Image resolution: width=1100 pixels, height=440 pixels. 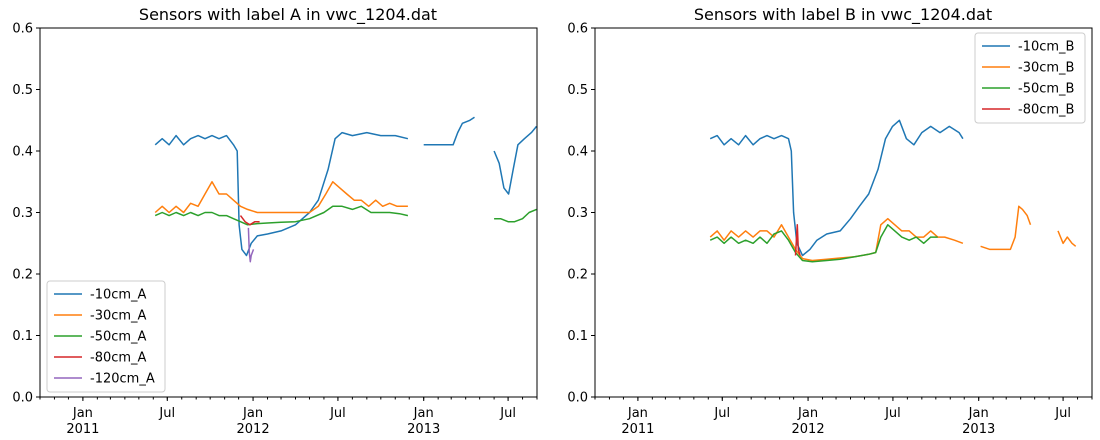 I want to click on legend-label: -10cm_A, so click(x=118, y=295).